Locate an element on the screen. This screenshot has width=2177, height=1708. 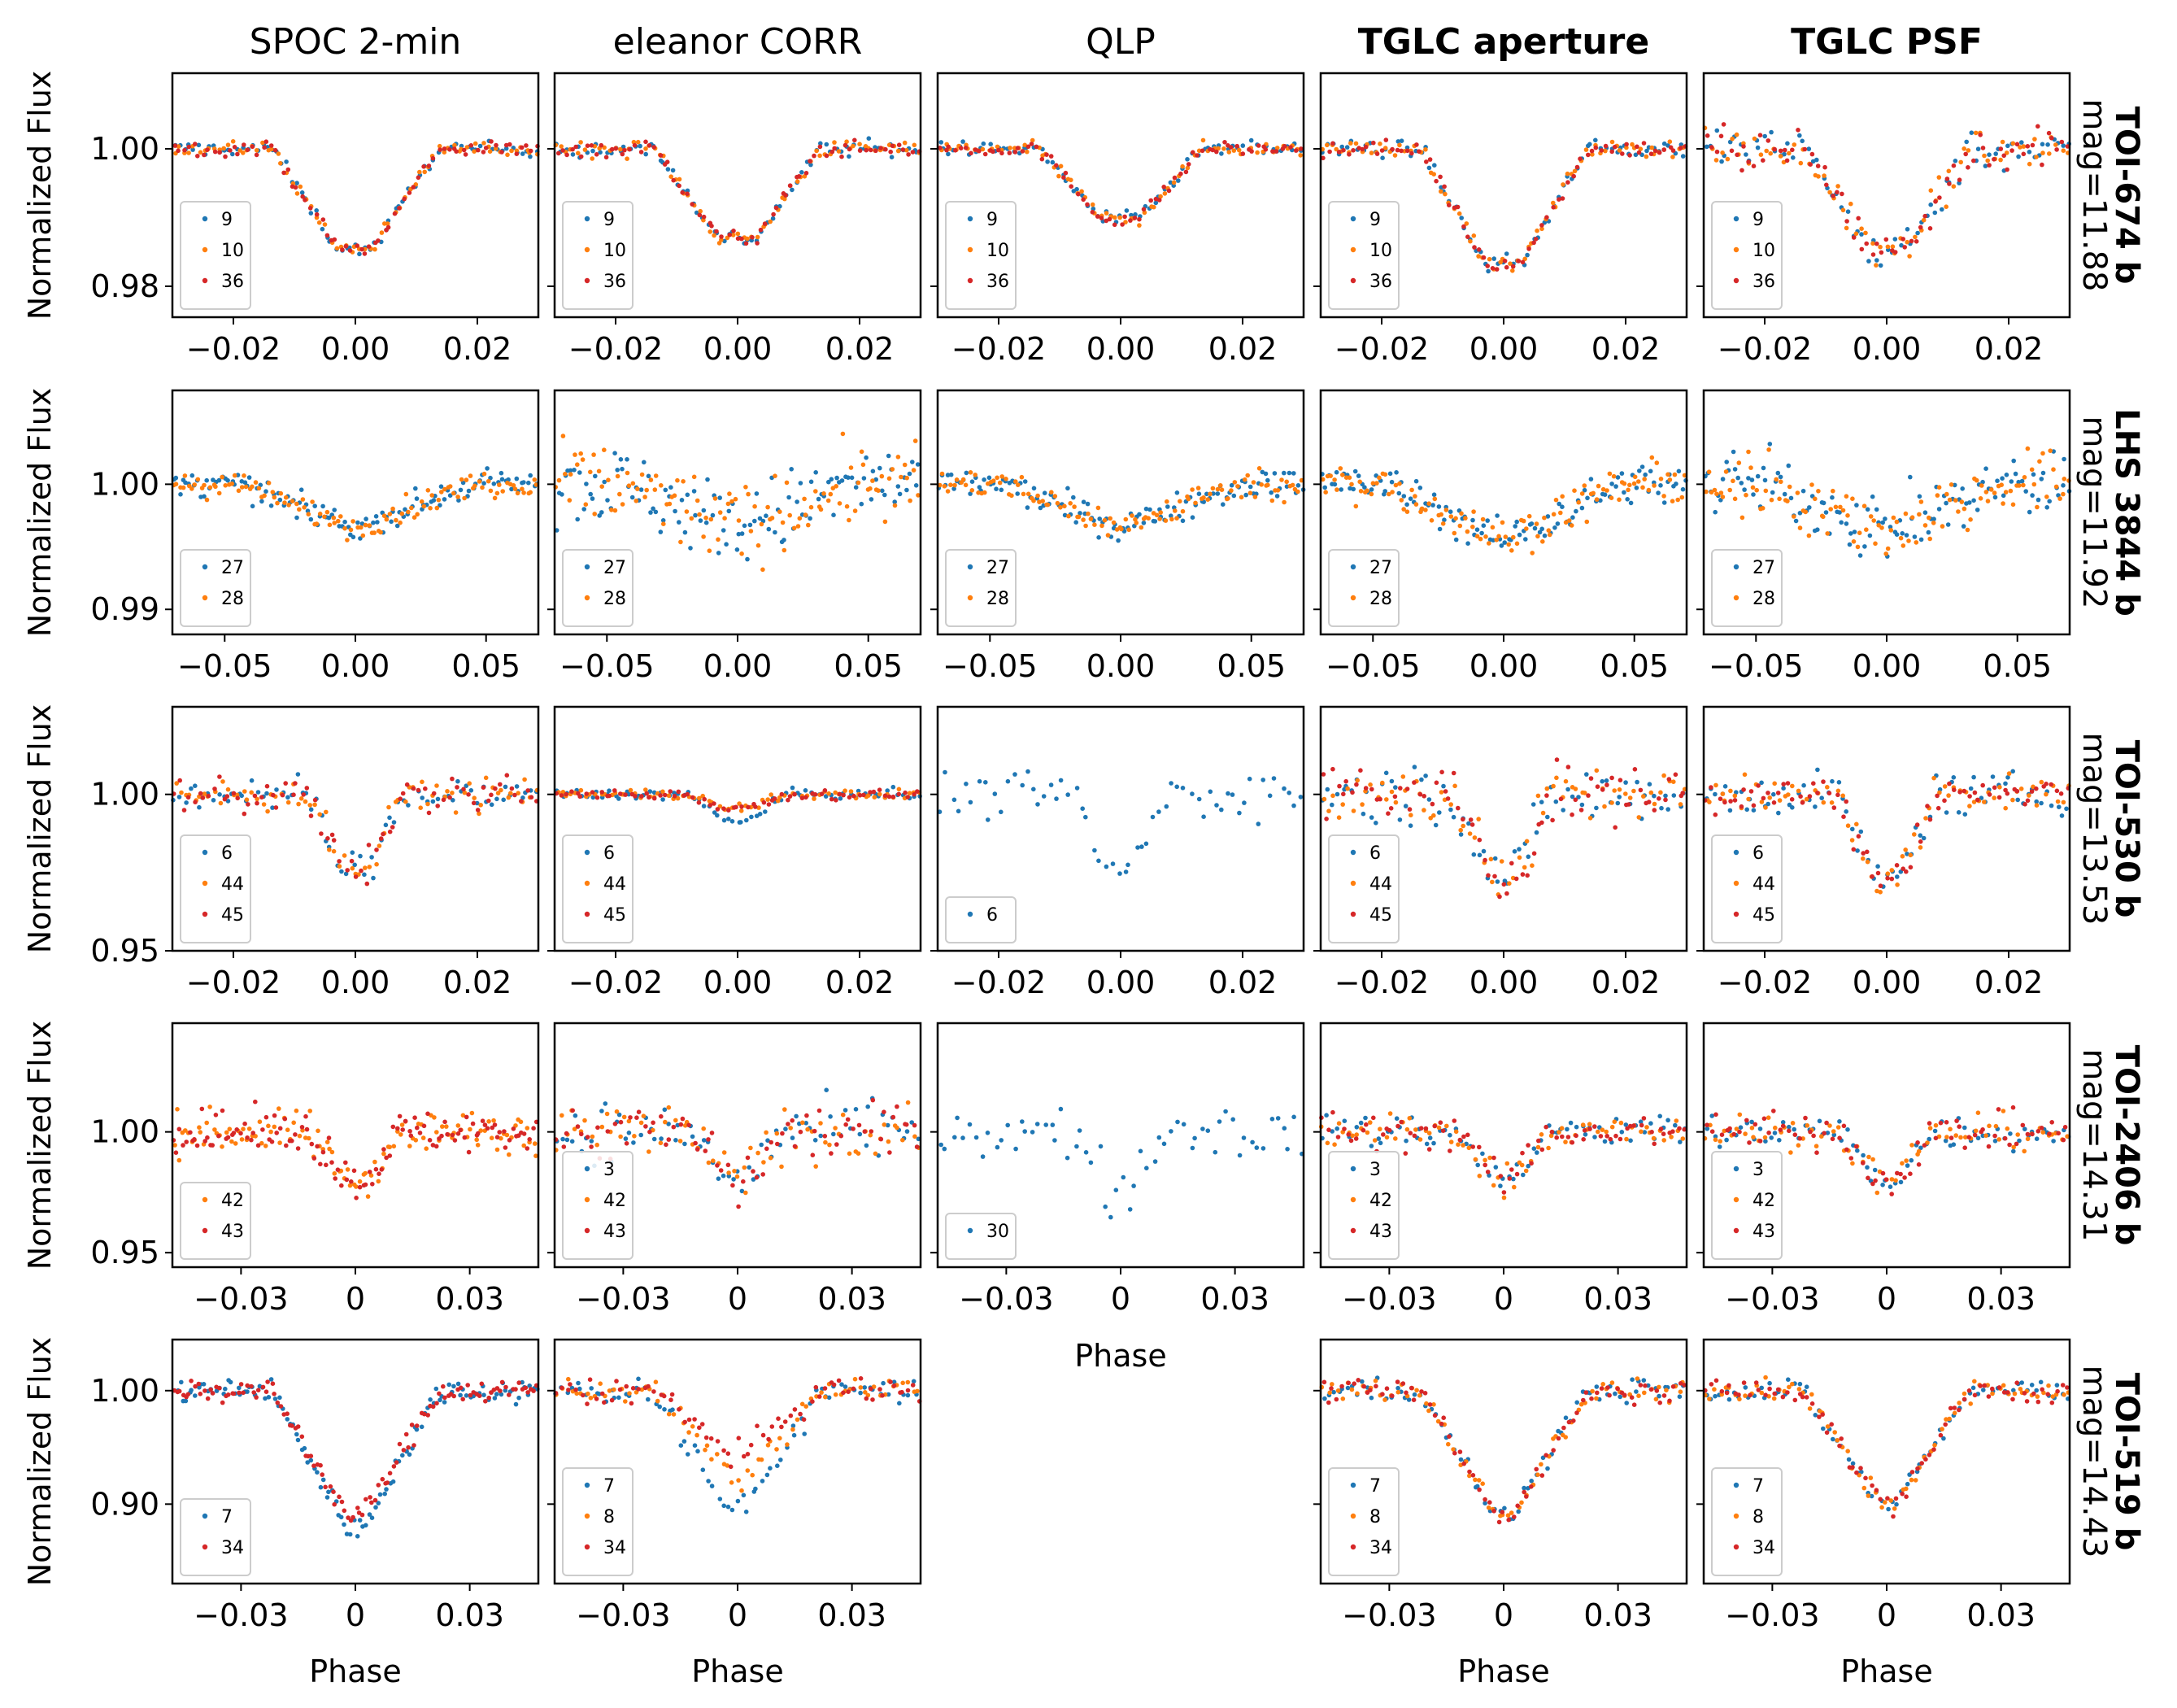
x-tick-label: 0.05 is located at coordinates (1634, 666).